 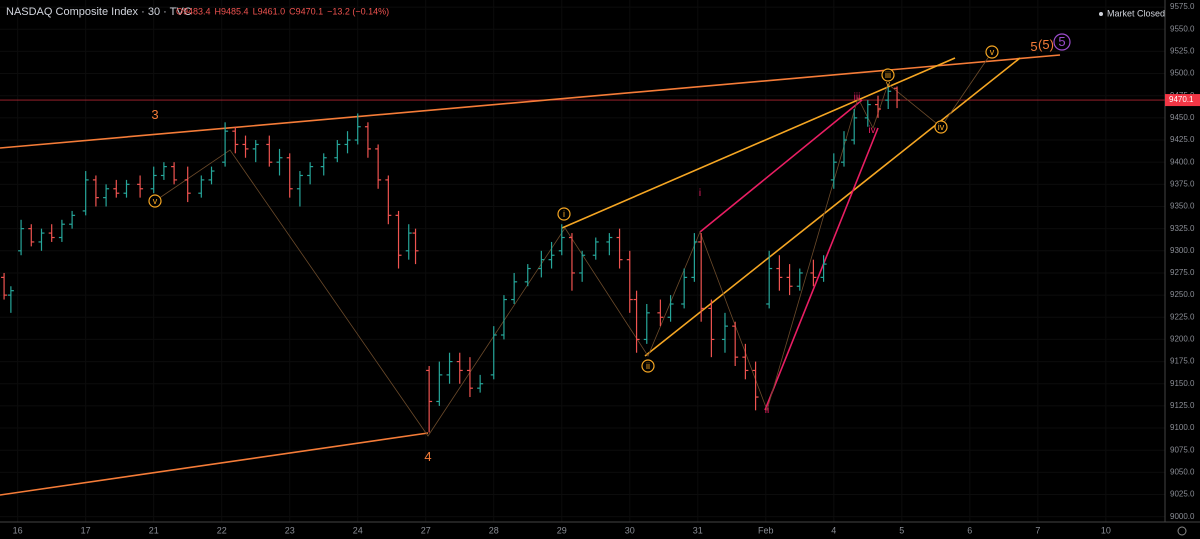 I want to click on wave-label: 3, so click(x=154, y=114).